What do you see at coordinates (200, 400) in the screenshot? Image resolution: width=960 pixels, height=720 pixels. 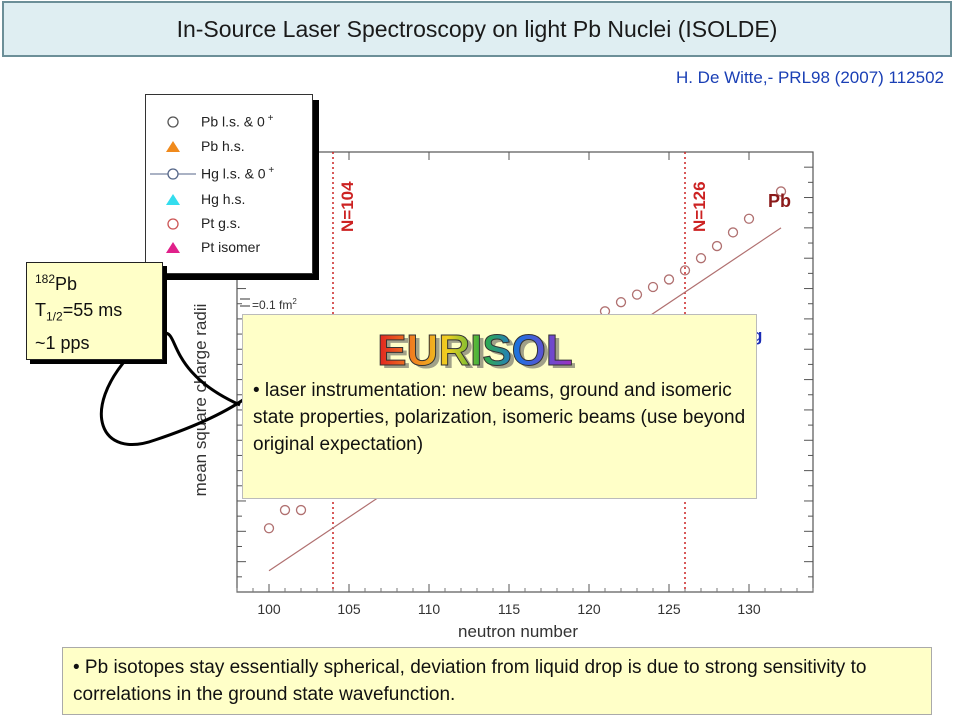 I see `y-axis-label: mean square charge radii` at bounding box center [200, 400].